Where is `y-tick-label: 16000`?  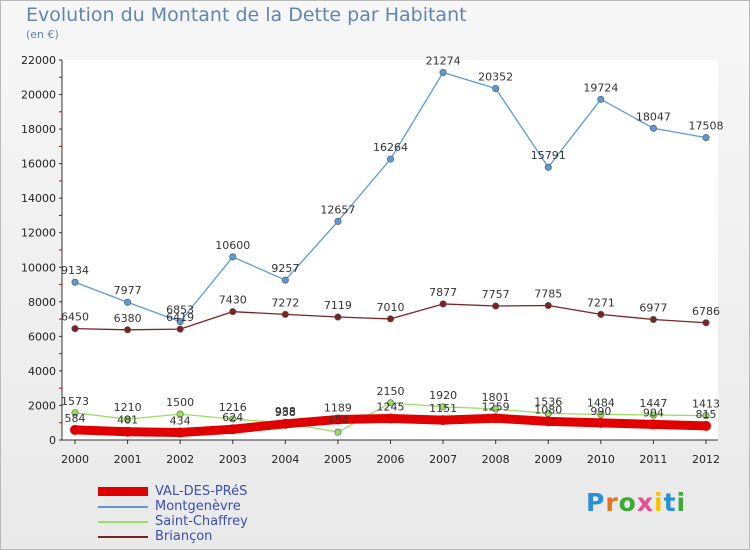
y-tick-label: 16000 is located at coordinates (38, 164).